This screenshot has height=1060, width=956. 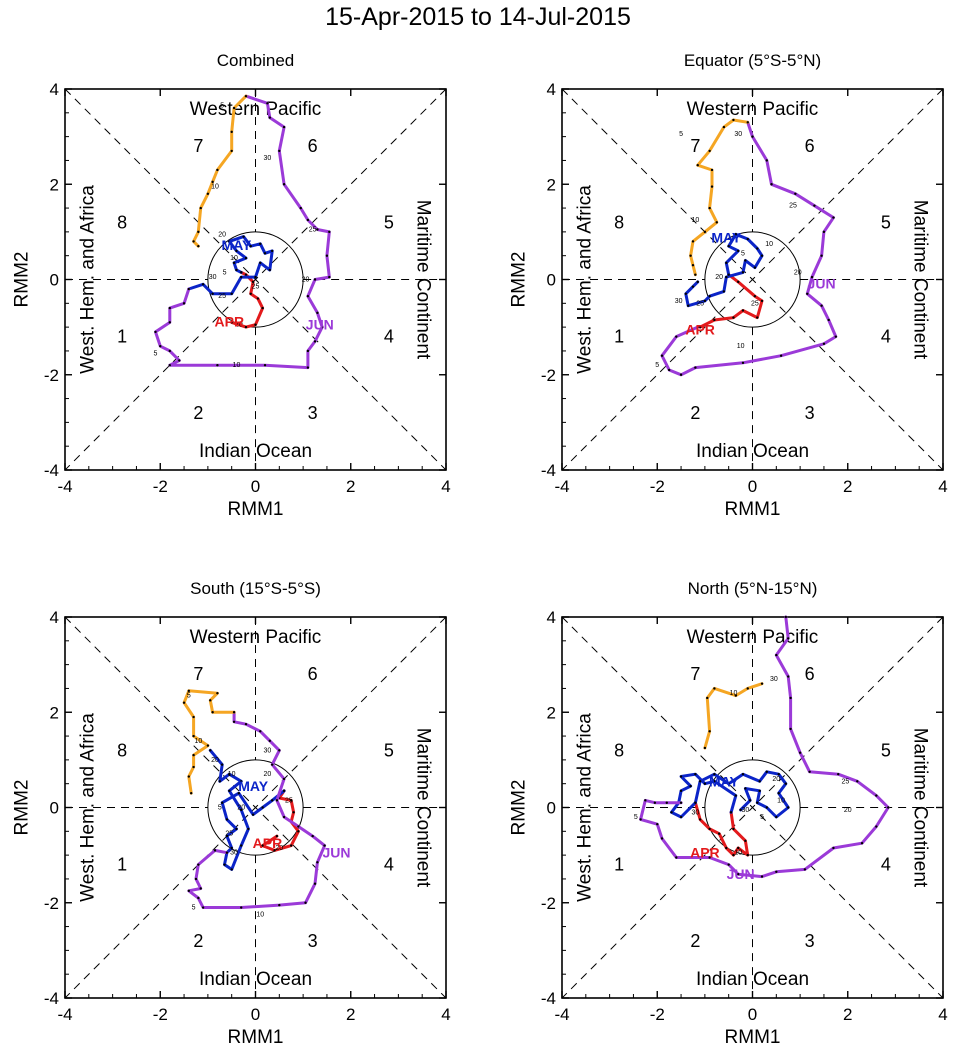 I want to click on day-label: 30, so click(x=234, y=853).